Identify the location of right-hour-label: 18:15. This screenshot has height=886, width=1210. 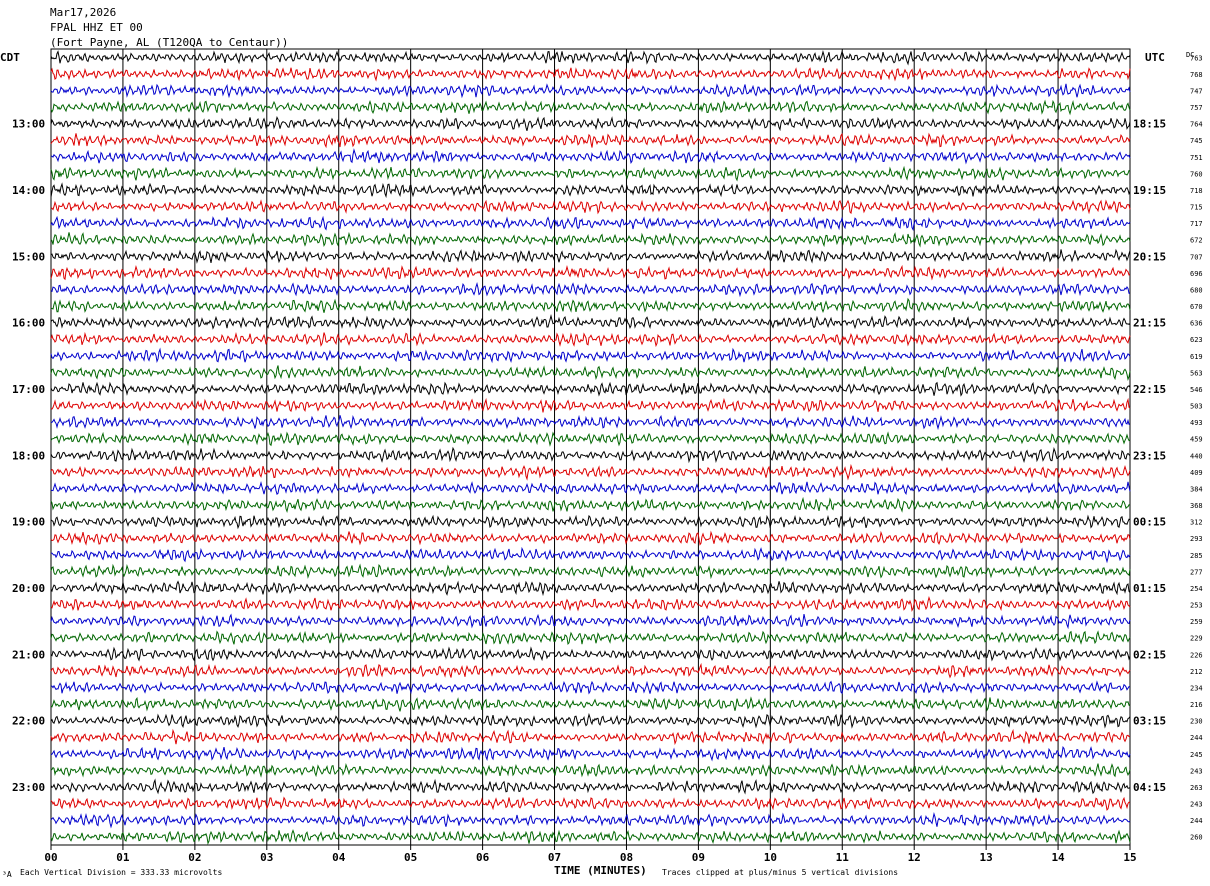
(1149, 124).